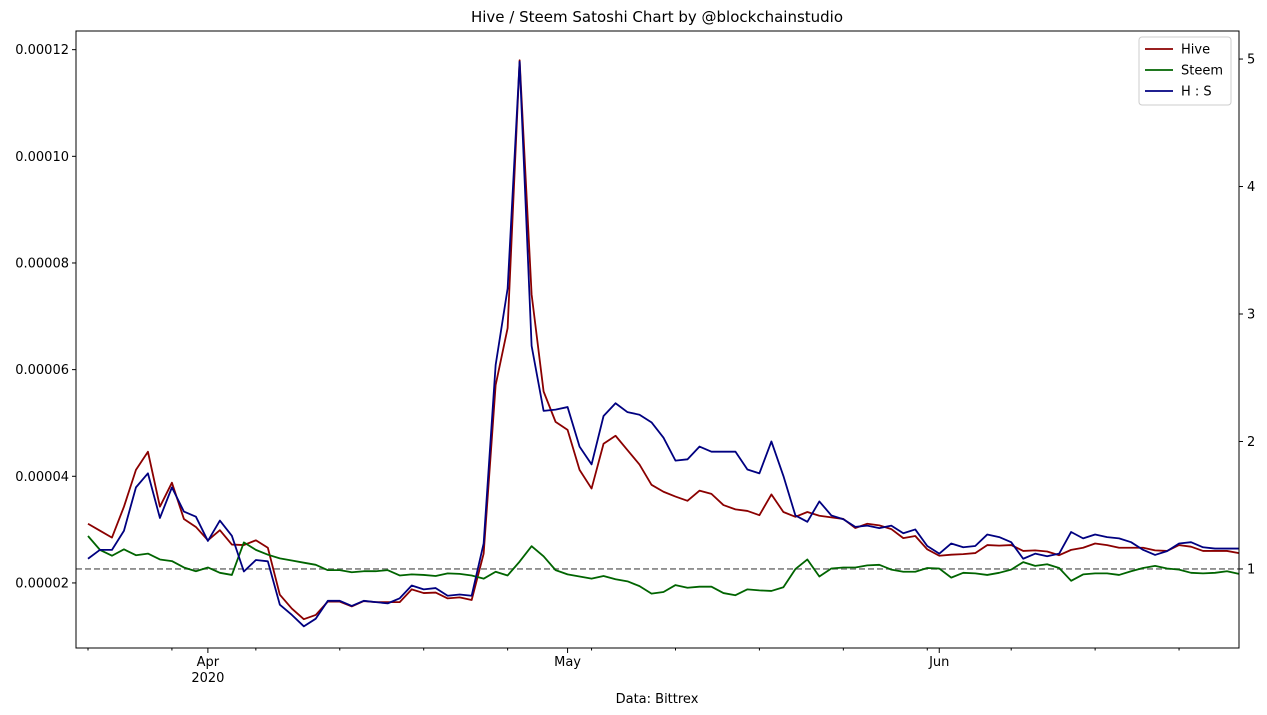 This screenshot has height=715, width=1267. I want to click on right-y-tick-label: 5, so click(1251, 60).